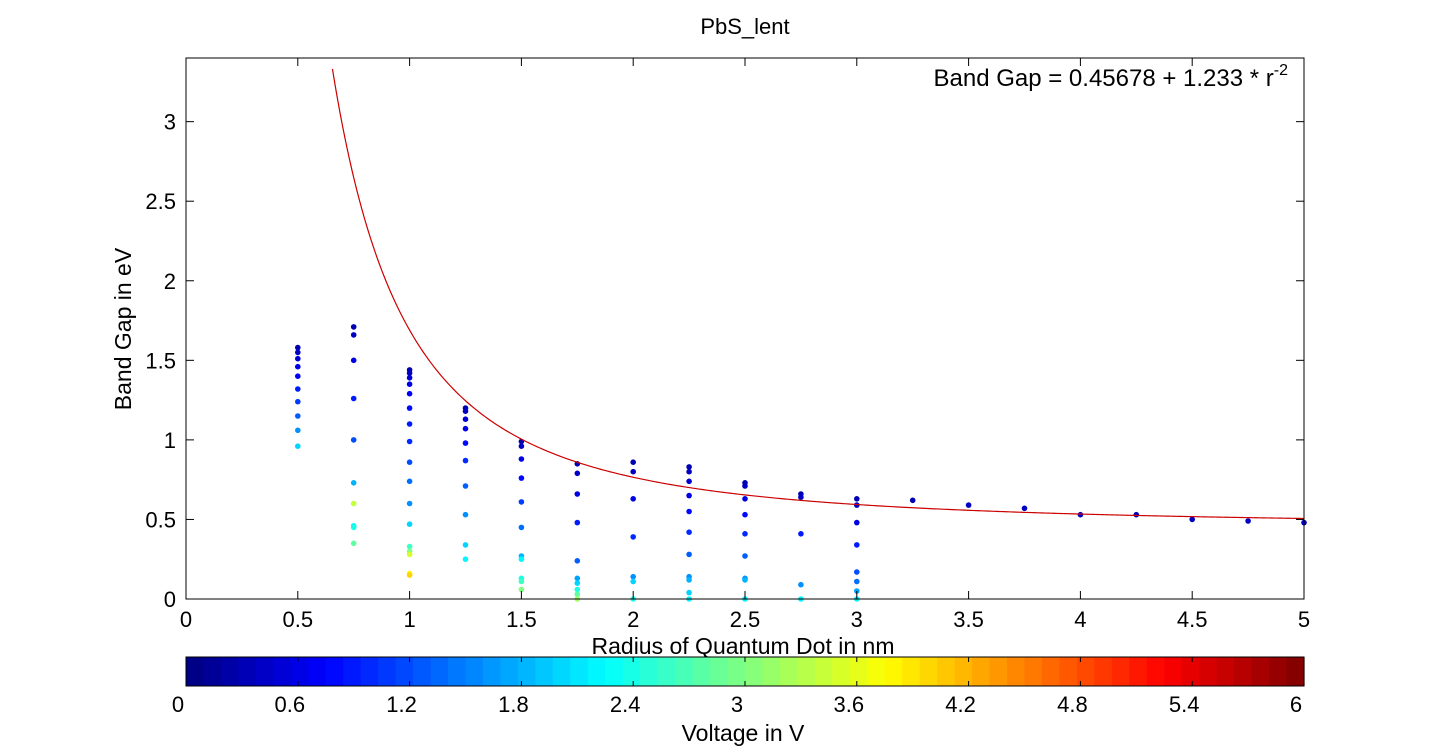 The image size is (1441, 751). I want to click on x-tick-label: 3, so click(857, 619).